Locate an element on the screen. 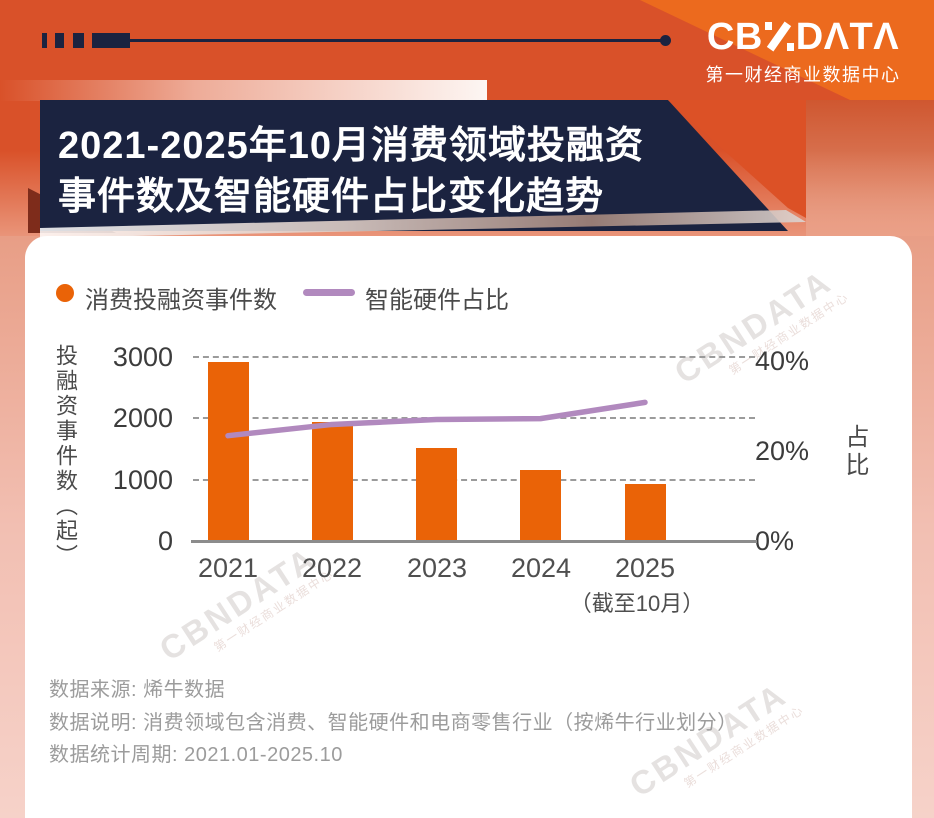  data-description-note: 数据说明: 消费领域包含消费、智能硬件和电商零售行业（按烯牛行业划分） is located at coordinates (393, 723).